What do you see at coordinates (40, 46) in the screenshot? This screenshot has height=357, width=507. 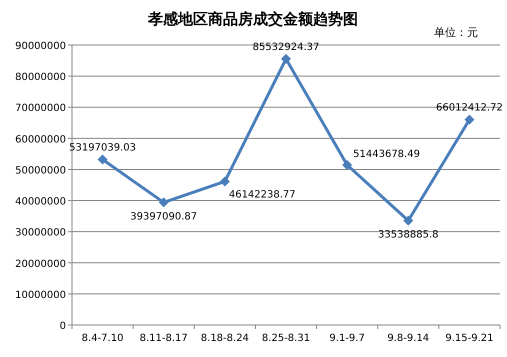 I see `y-tick-label: 90000000` at bounding box center [40, 46].